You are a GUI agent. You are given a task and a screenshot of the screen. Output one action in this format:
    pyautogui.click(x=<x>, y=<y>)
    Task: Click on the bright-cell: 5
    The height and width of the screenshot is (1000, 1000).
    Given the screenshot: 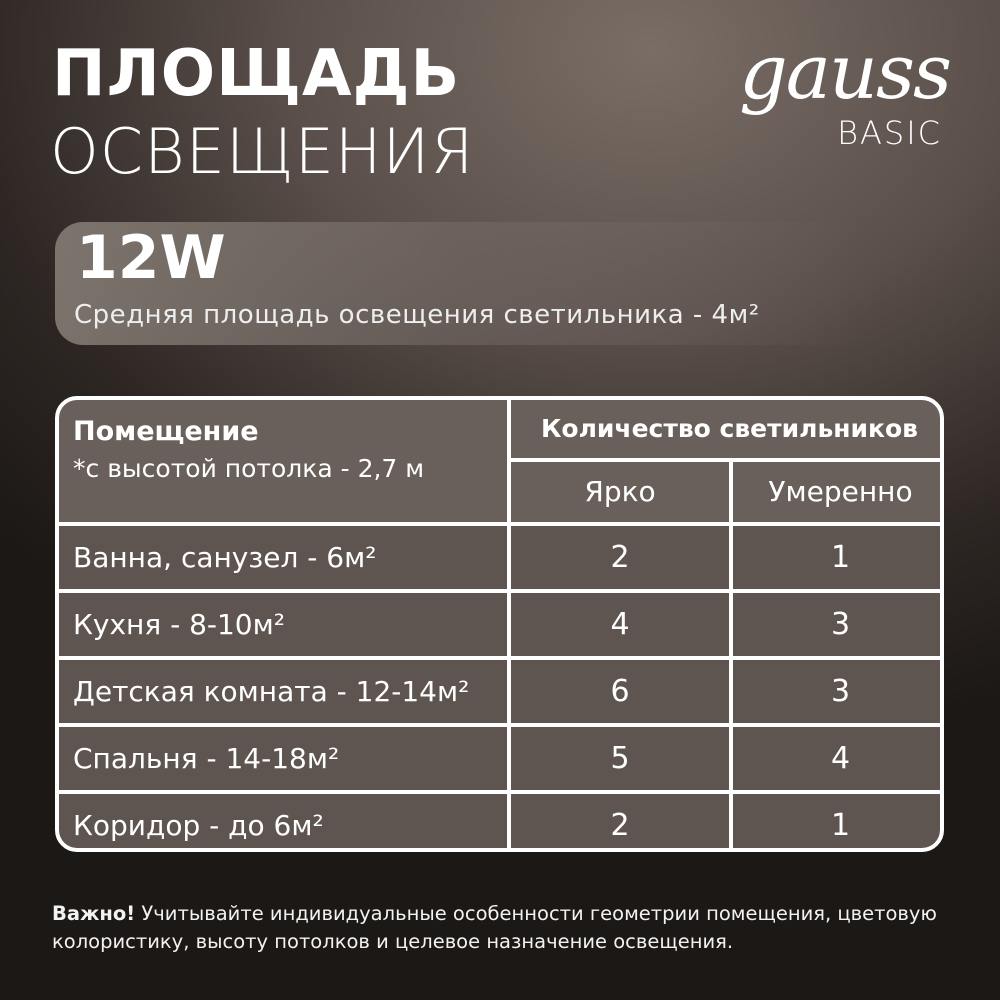 What is the action you would take?
    pyautogui.click(x=620, y=758)
    